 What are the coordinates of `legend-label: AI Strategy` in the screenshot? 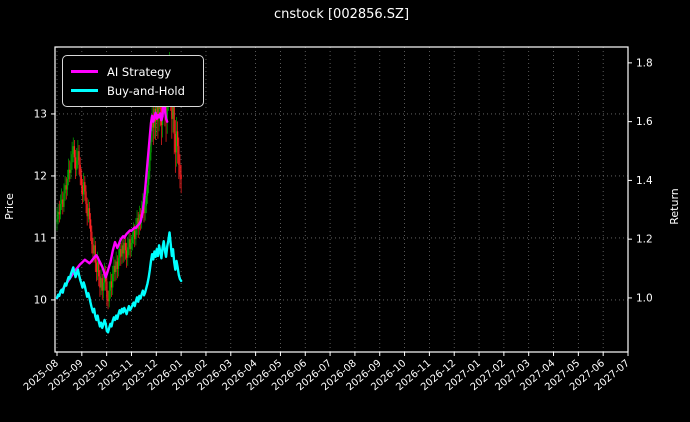 It's located at (139, 71).